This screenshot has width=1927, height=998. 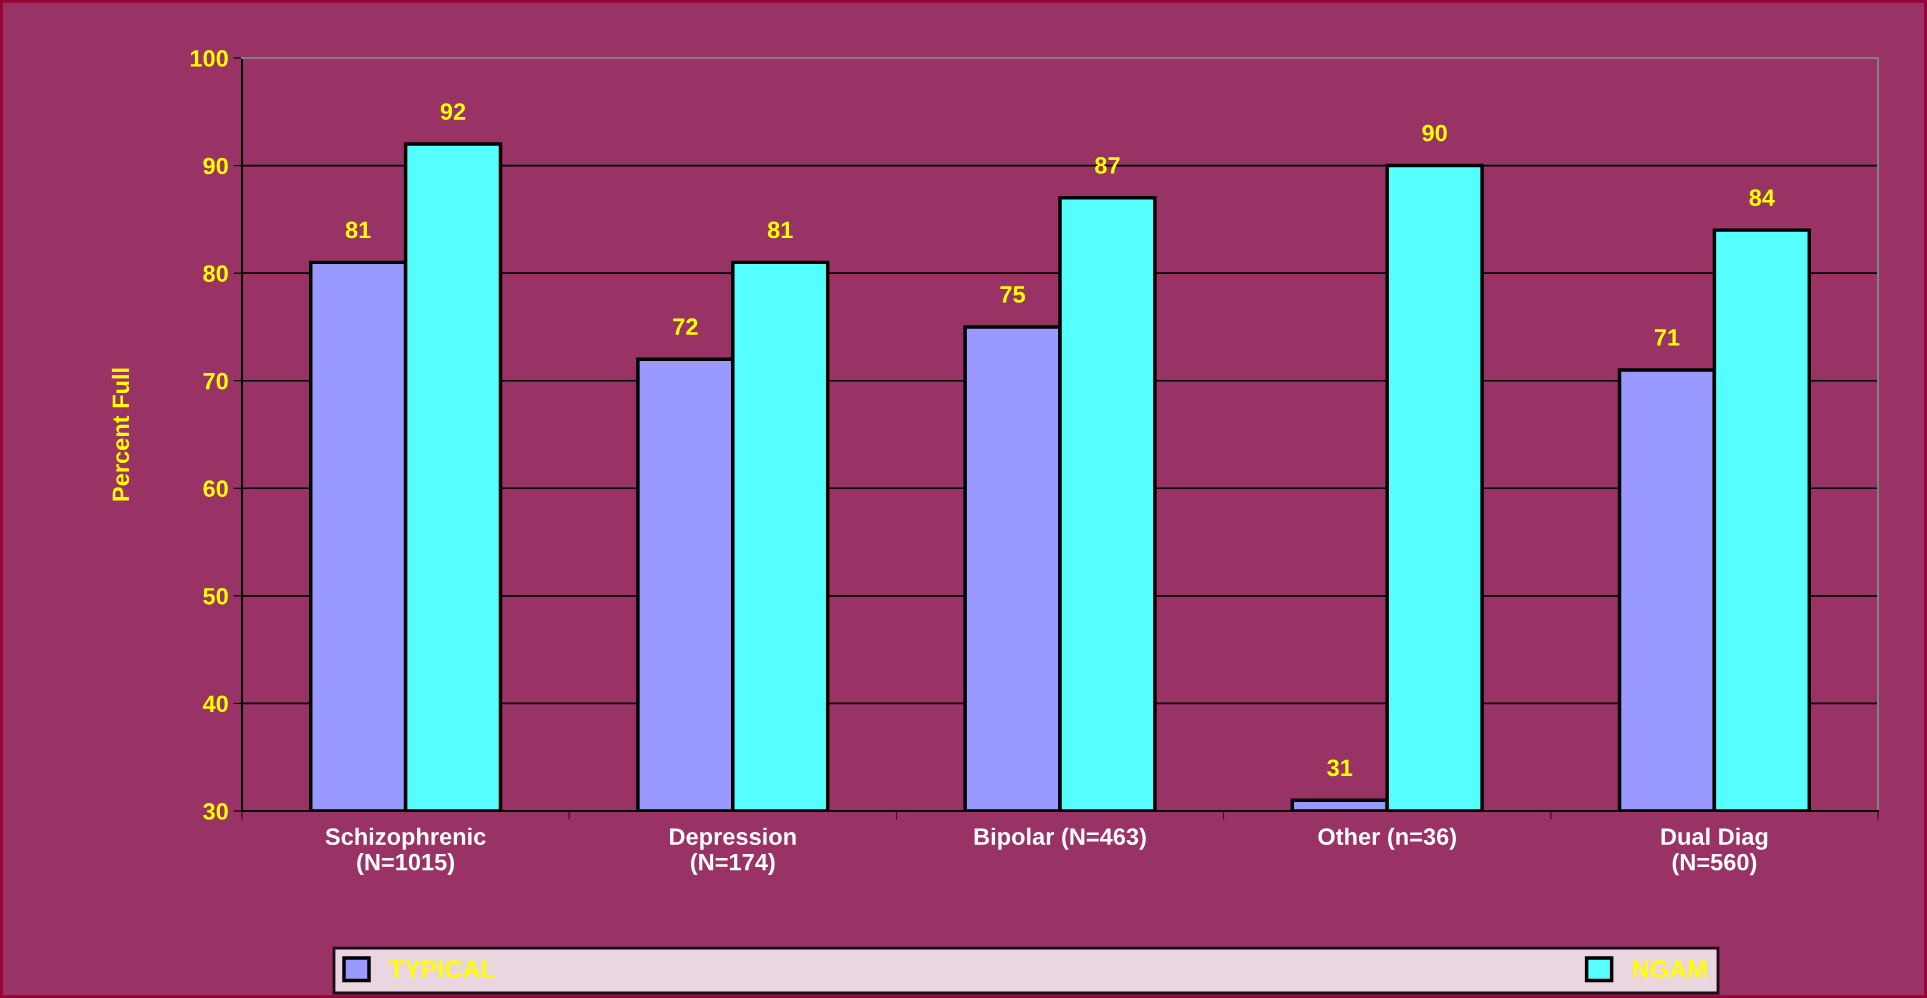 I want to click on y-tick-label: 40, so click(x=215, y=704).